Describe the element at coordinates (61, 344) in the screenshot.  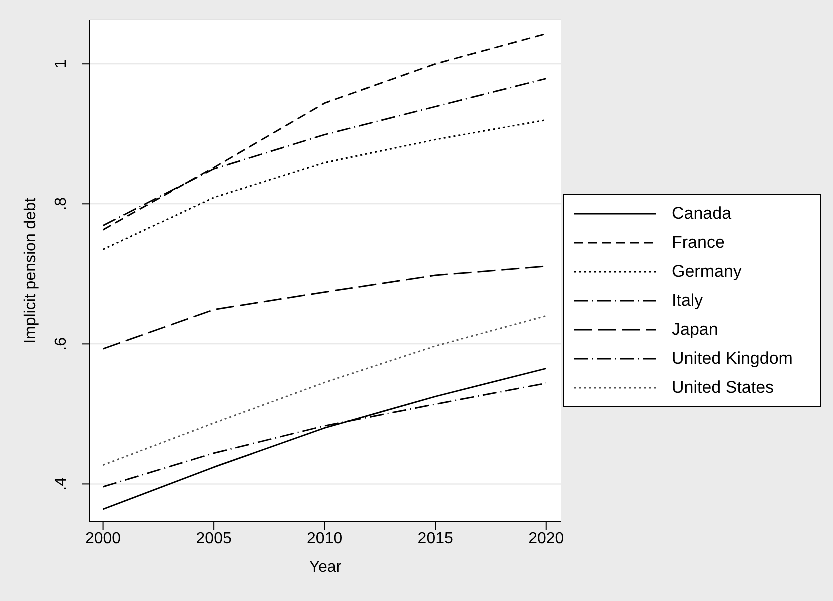
I see `y-tick-label: .6` at that location.